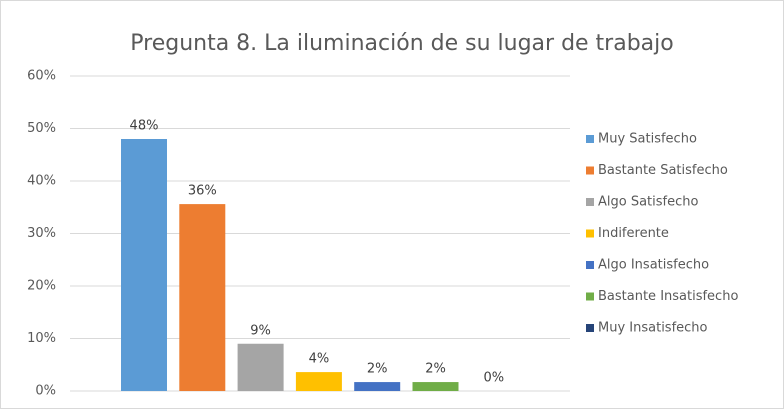 This screenshot has width=784, height=409. What do you see at coordinates (41, 338) in the screenshot?
I see `y-tick-label: 10%` at bounding box center [41, 338].